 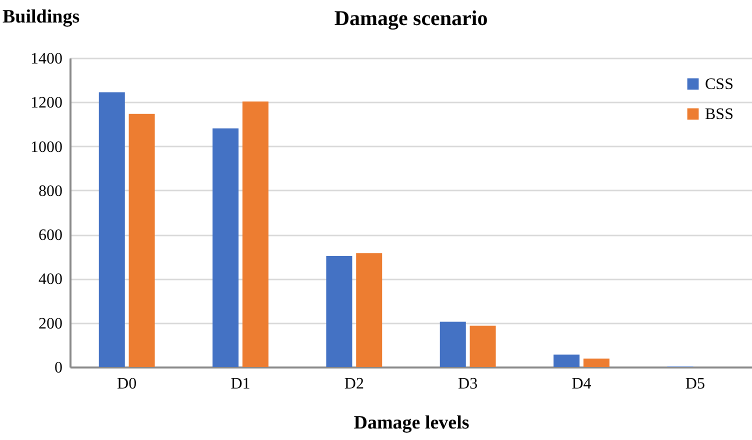 What do you see at coordinates (412, 423) in the screenshot?
I see `x-axis-title: Damage levels` at bounding box center [412, 423].